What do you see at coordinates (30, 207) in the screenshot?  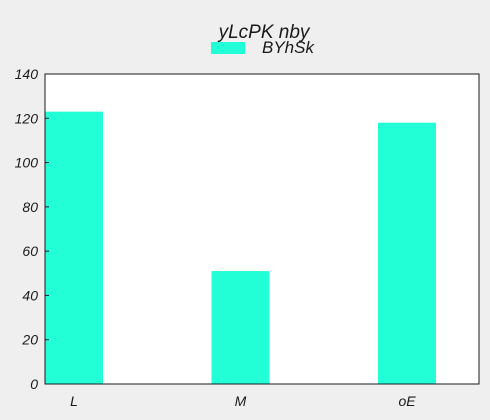 I see `y-tick-label: 80` at bounding box center [30, 207].